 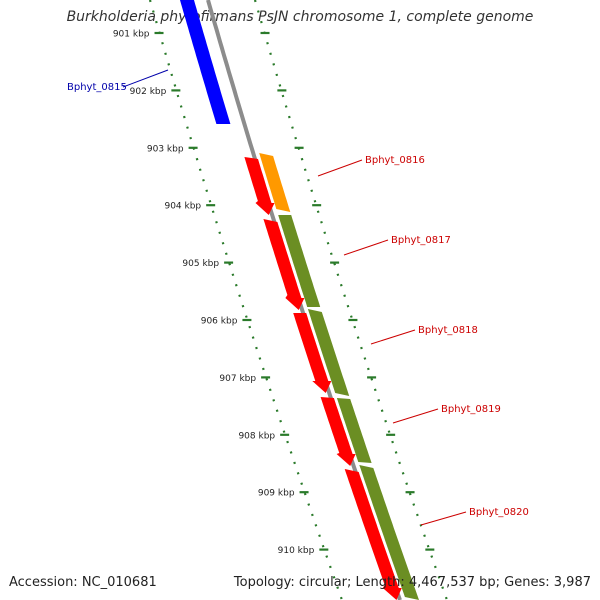 I want to click on tick-label: 909 kbp, so click(x=276, y=494).